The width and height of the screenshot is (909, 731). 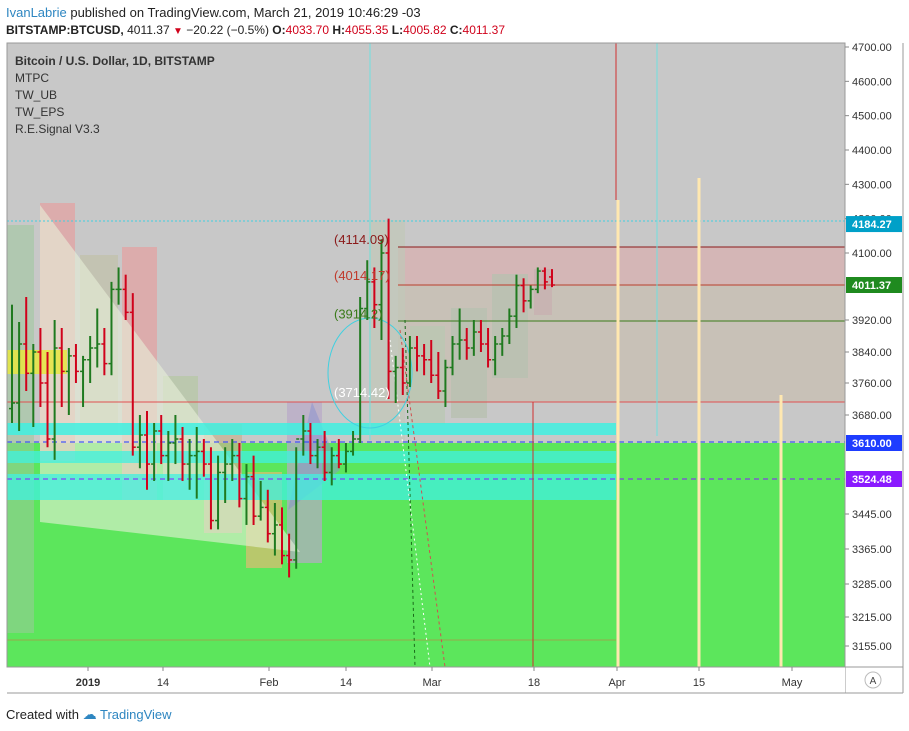 I want to click on open-label: O:, so click(x=279, y=30).